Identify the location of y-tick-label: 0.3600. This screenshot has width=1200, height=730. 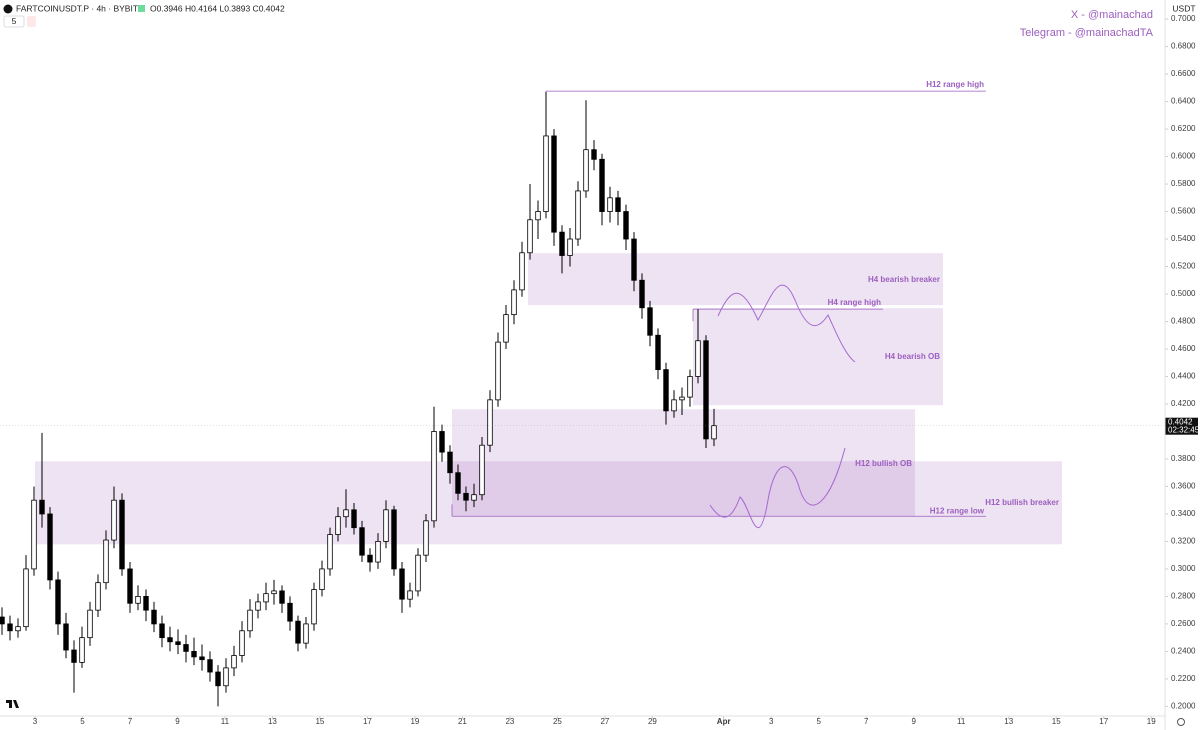
(1183, 486).